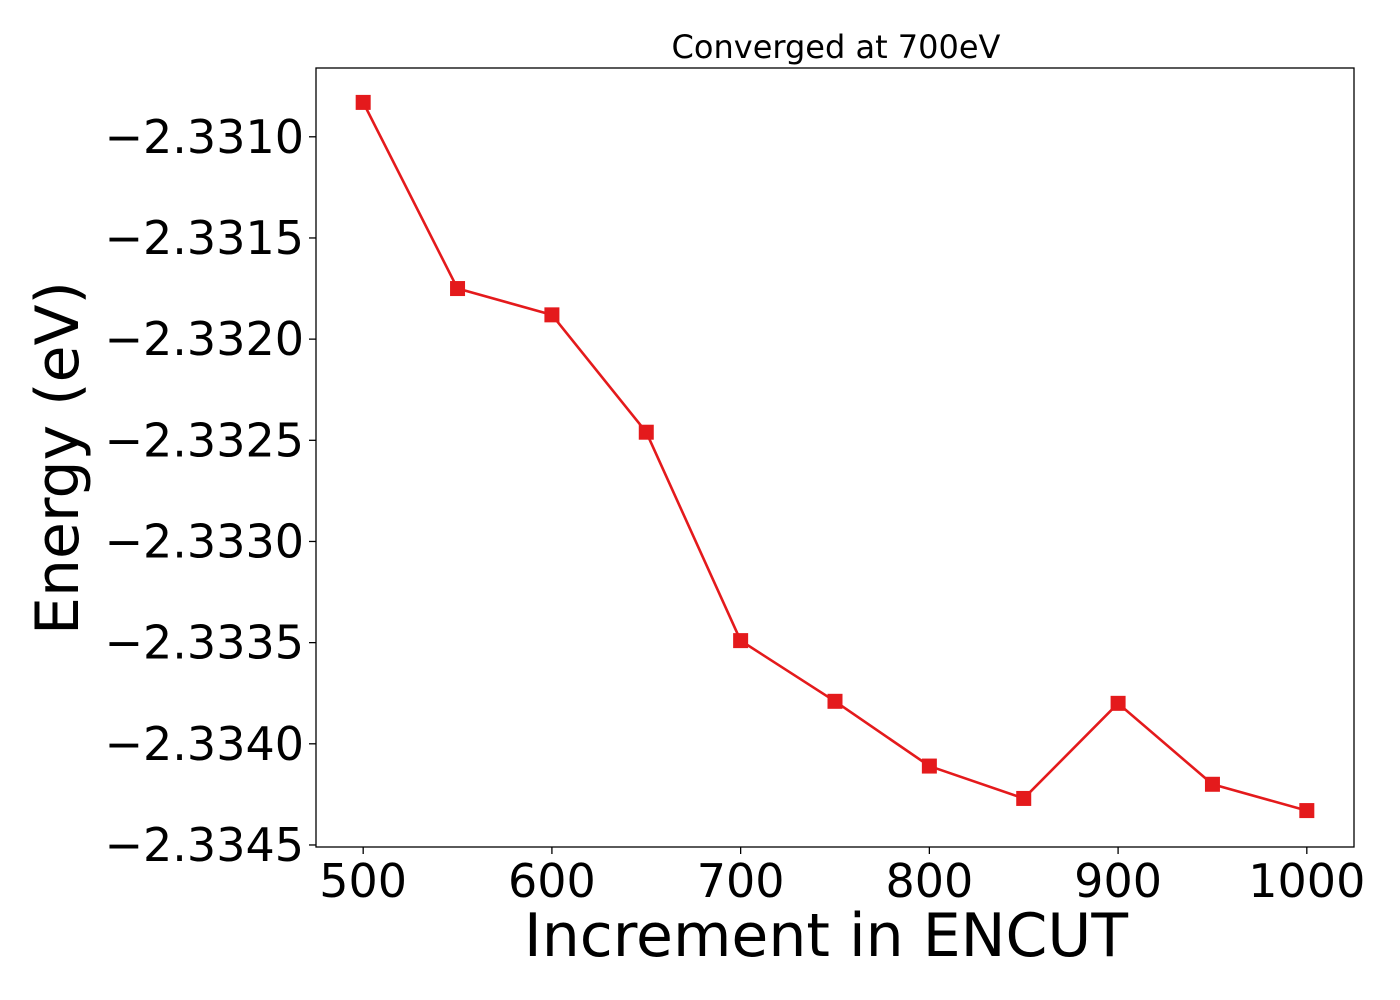 The width and height of the screenshot is (1400, 1000). I want to click on x-tick-label: 1000, so click(1306, 881).